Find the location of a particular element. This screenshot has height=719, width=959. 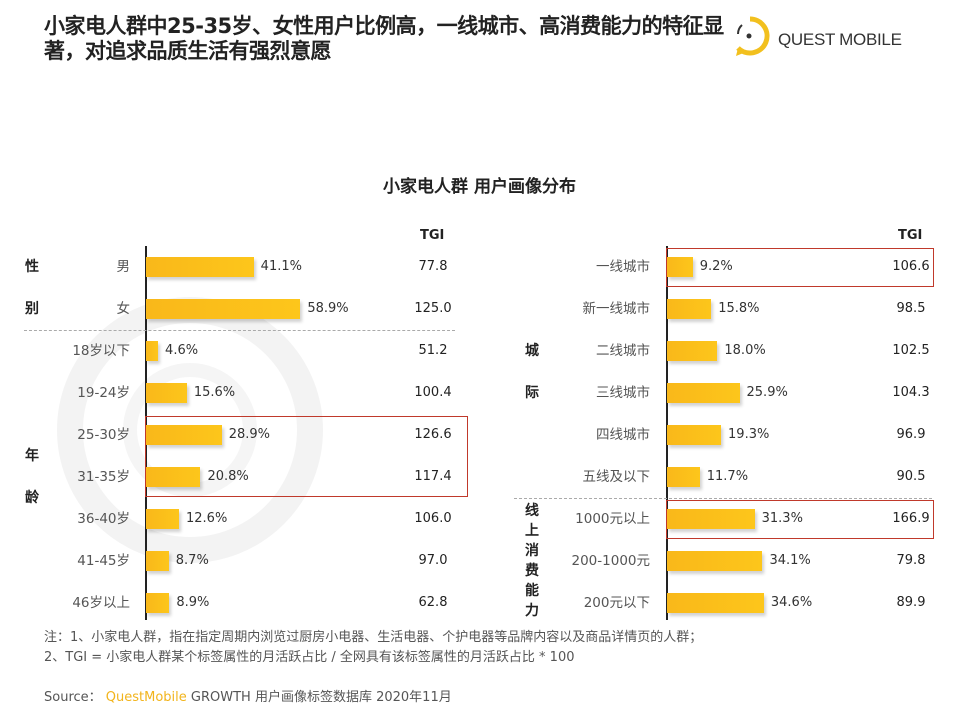

category-label: 女 is located at coordinates (123, 309).